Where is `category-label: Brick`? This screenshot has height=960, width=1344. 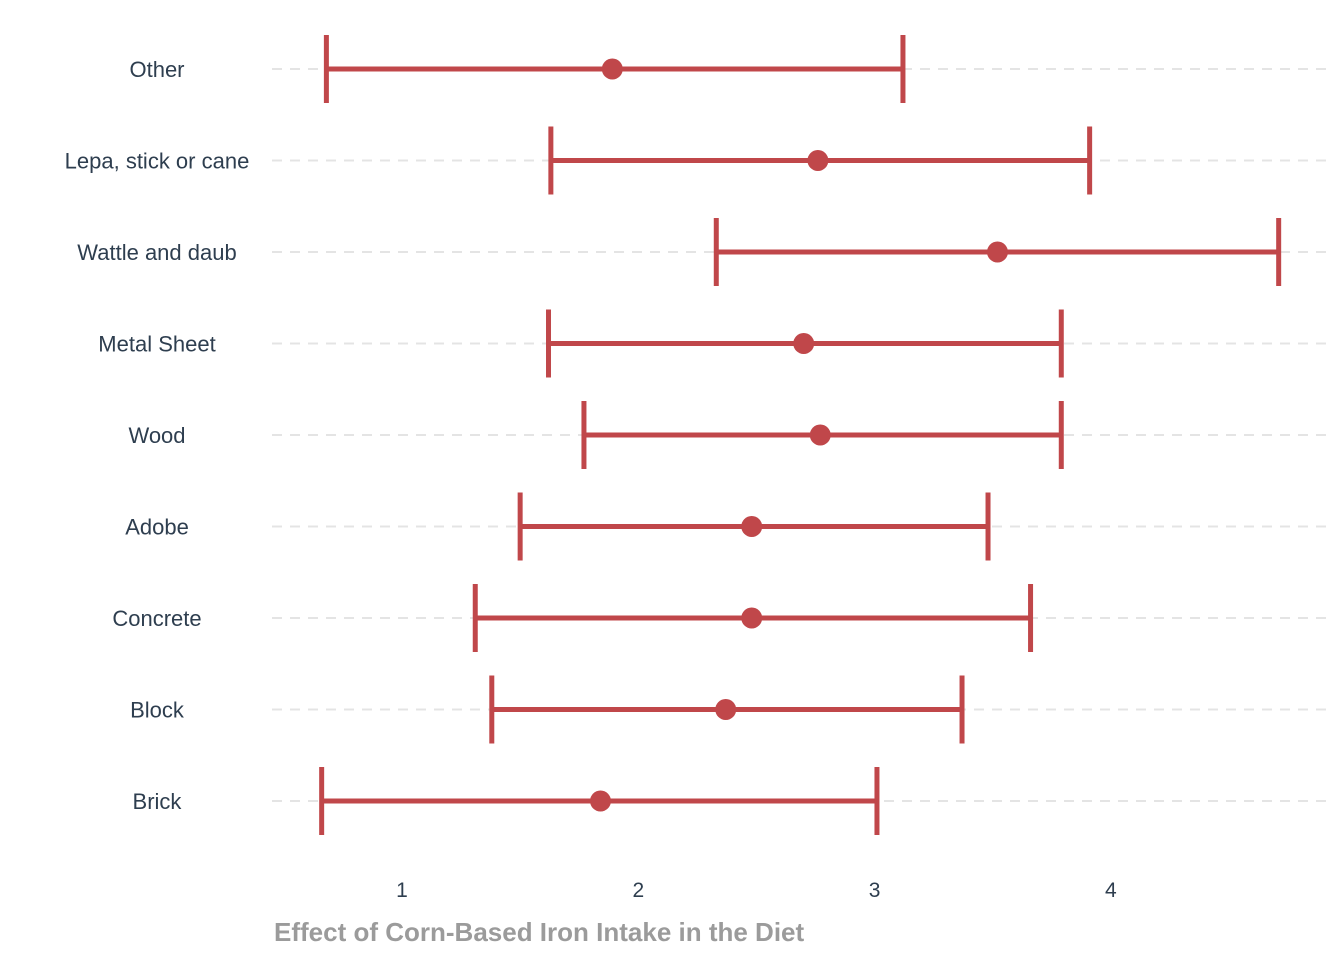
category-label: Brick is located at coordinates (158, 801).